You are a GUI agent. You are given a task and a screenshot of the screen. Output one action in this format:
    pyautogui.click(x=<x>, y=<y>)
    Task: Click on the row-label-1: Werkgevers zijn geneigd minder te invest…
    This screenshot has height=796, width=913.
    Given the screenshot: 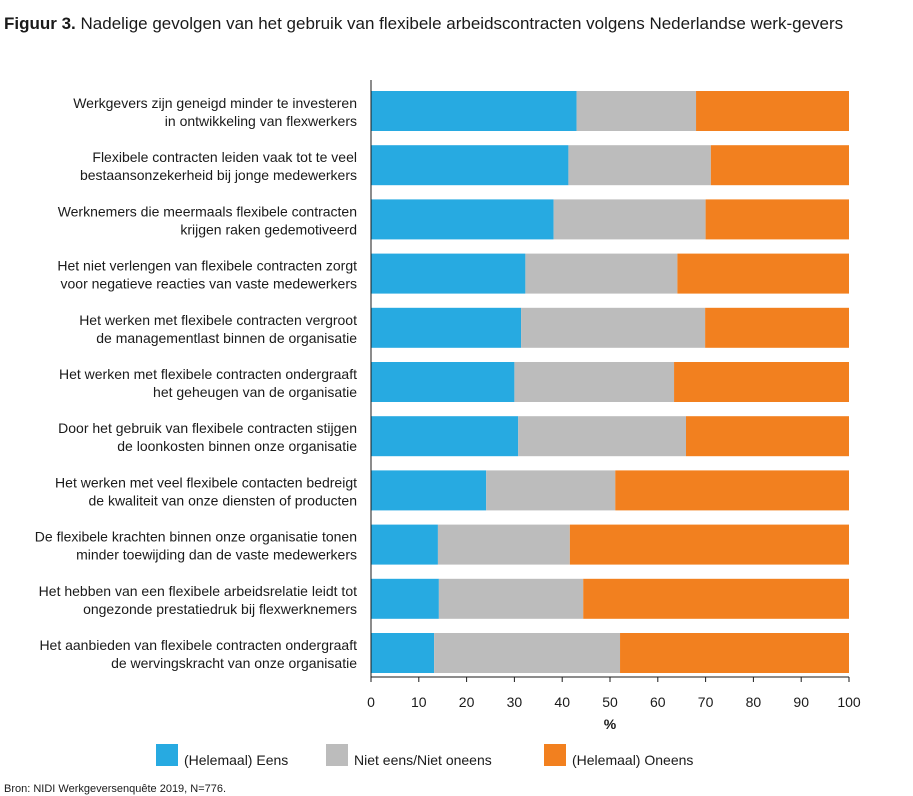 What is the action you would take?
    pyautogui.click(x=215, y=112)
    